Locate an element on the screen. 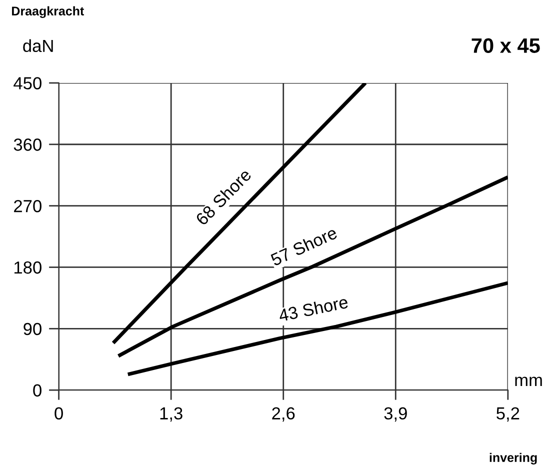  x-tick-label: 0 is located at coordinates (58, 413).